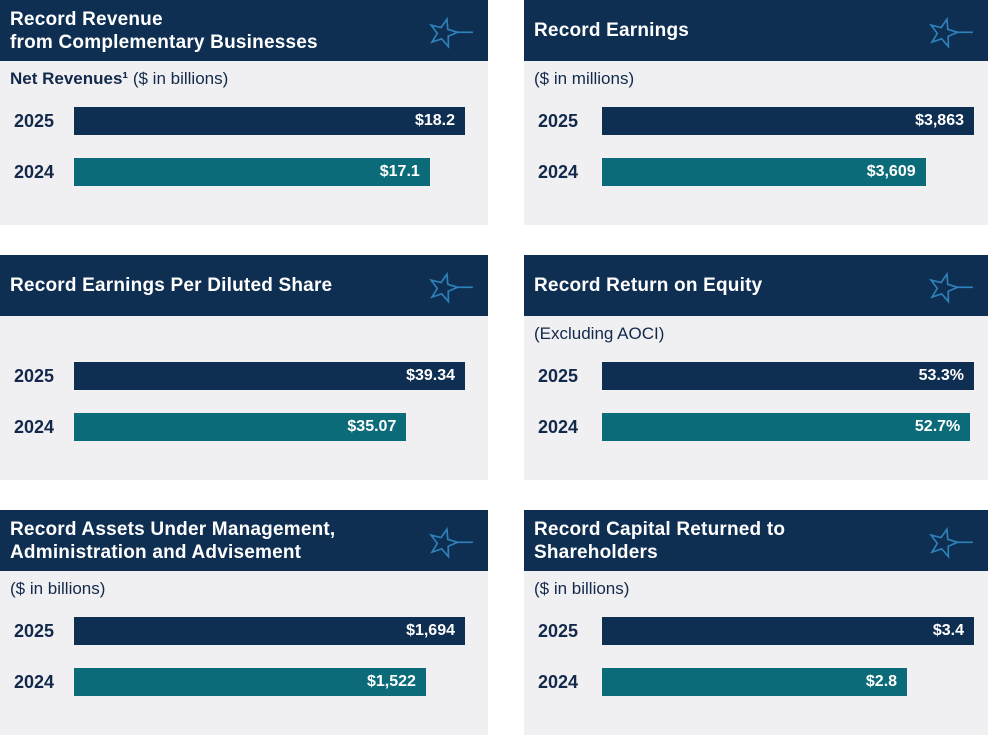  I want to click on bar-value-label: $35.07, so click(372, 426).